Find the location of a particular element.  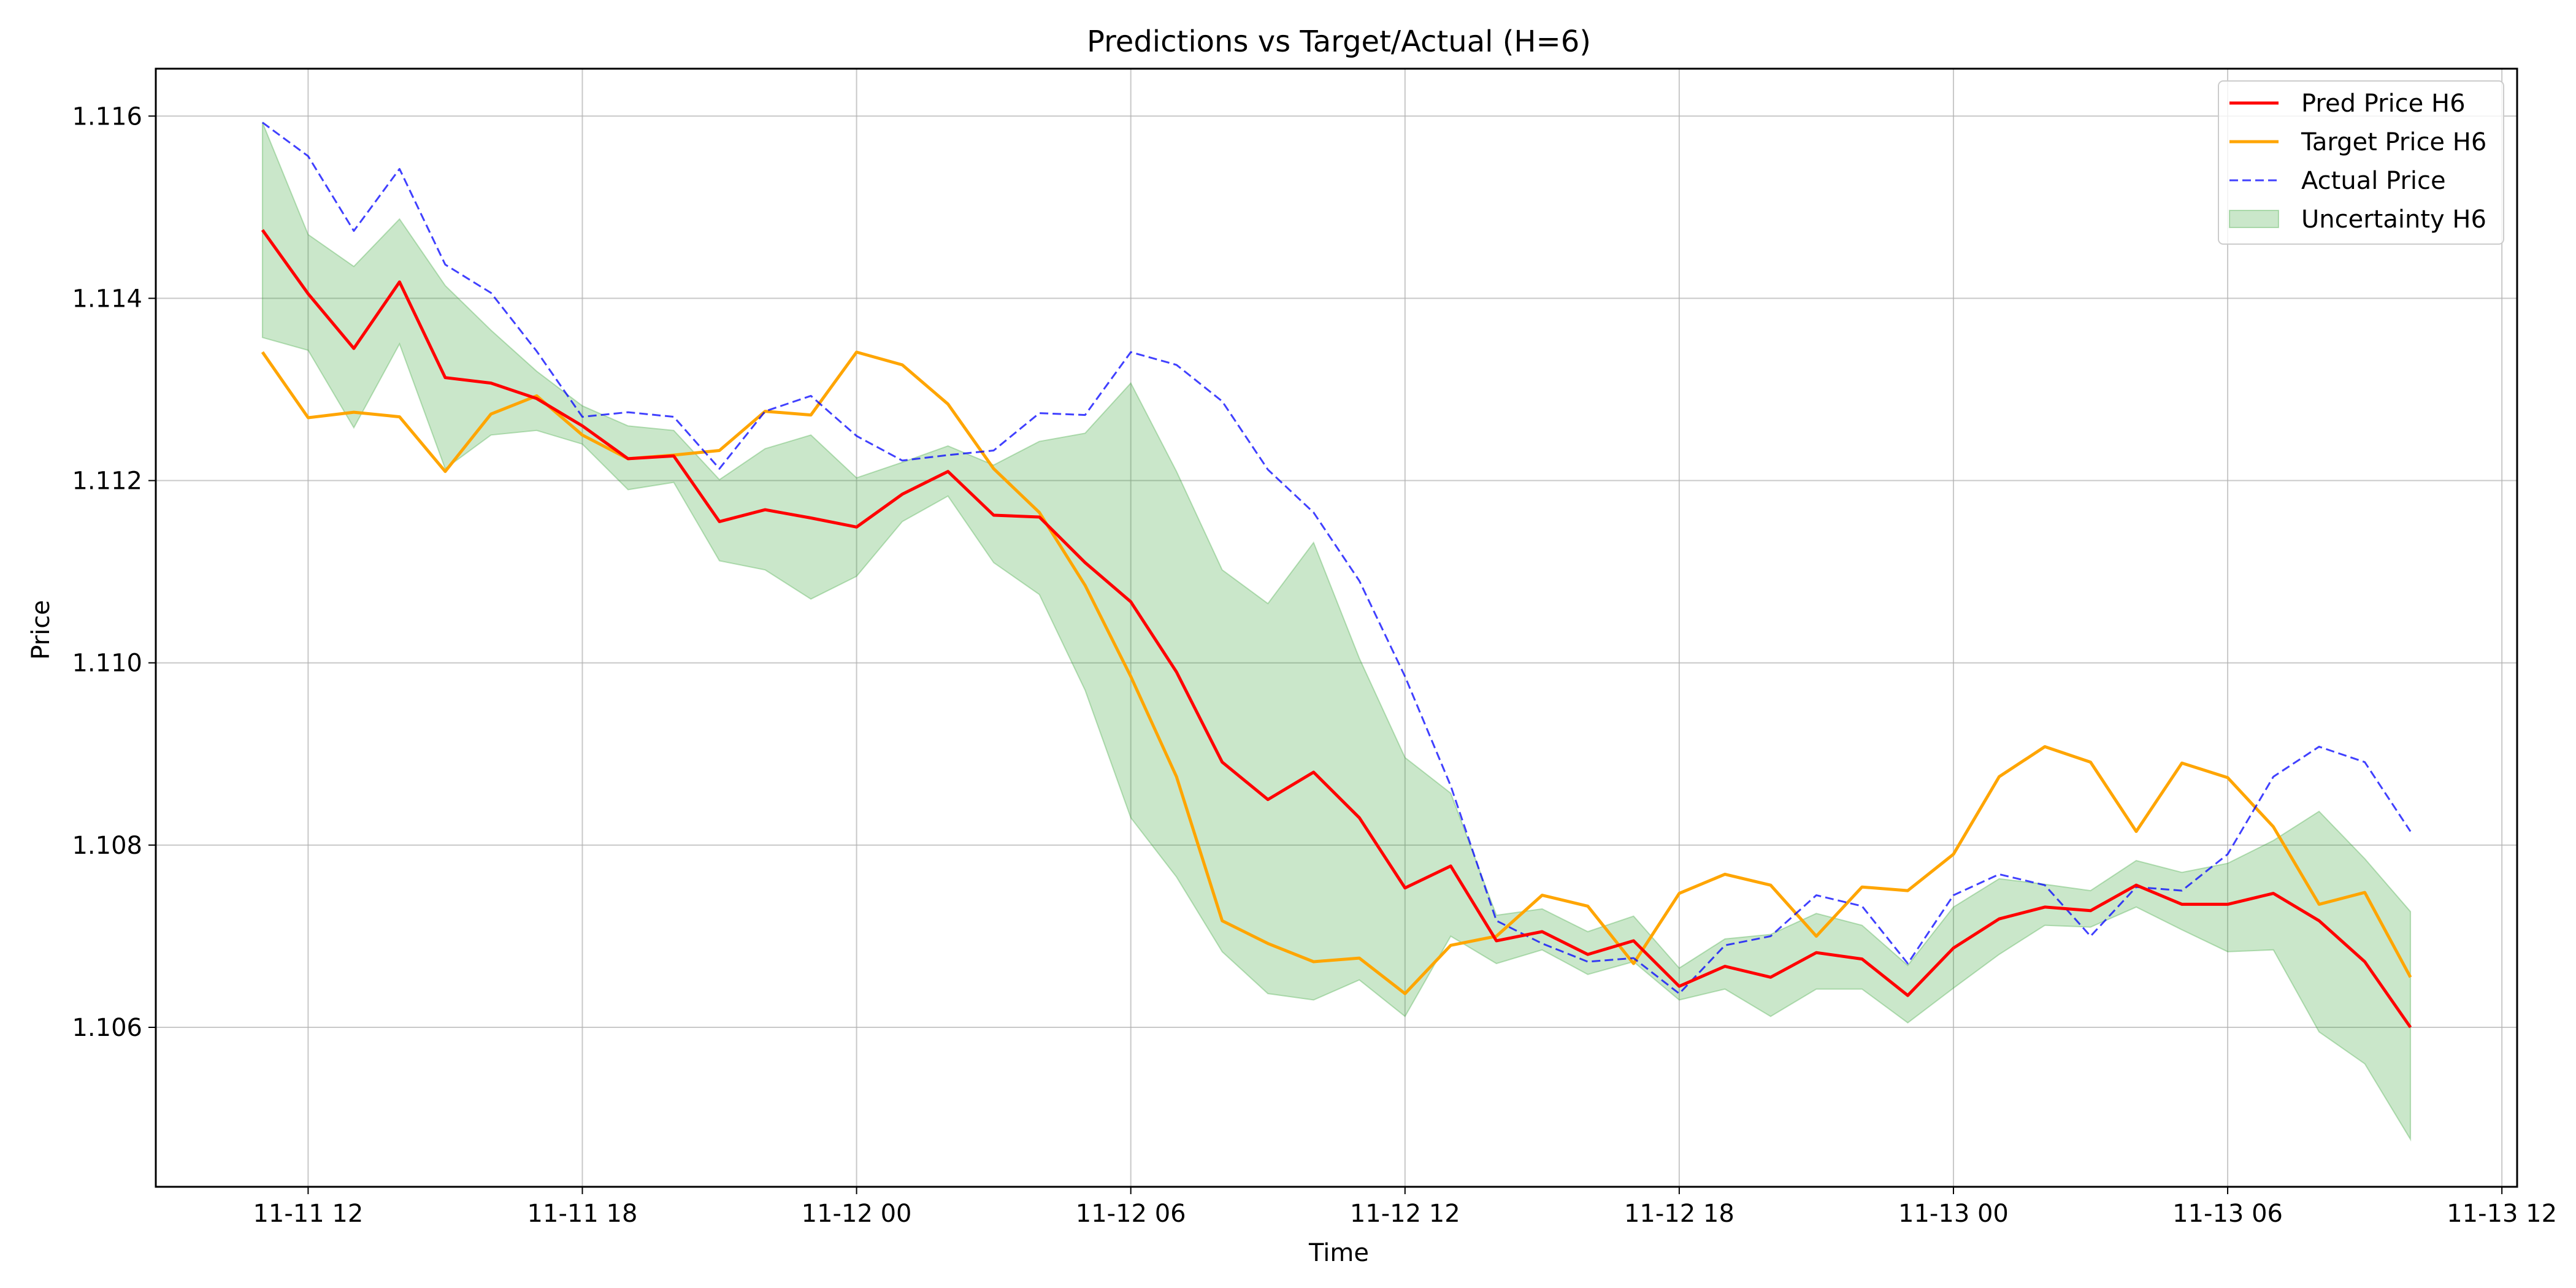

x-tick-label: 11-12 18 is located at coordinates (1679, 1214).